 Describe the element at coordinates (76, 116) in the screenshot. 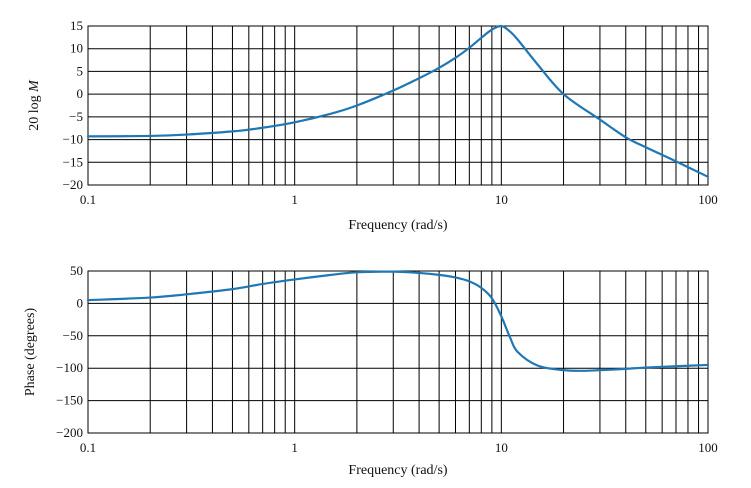

I see `y-tick-label: −5` at that location.